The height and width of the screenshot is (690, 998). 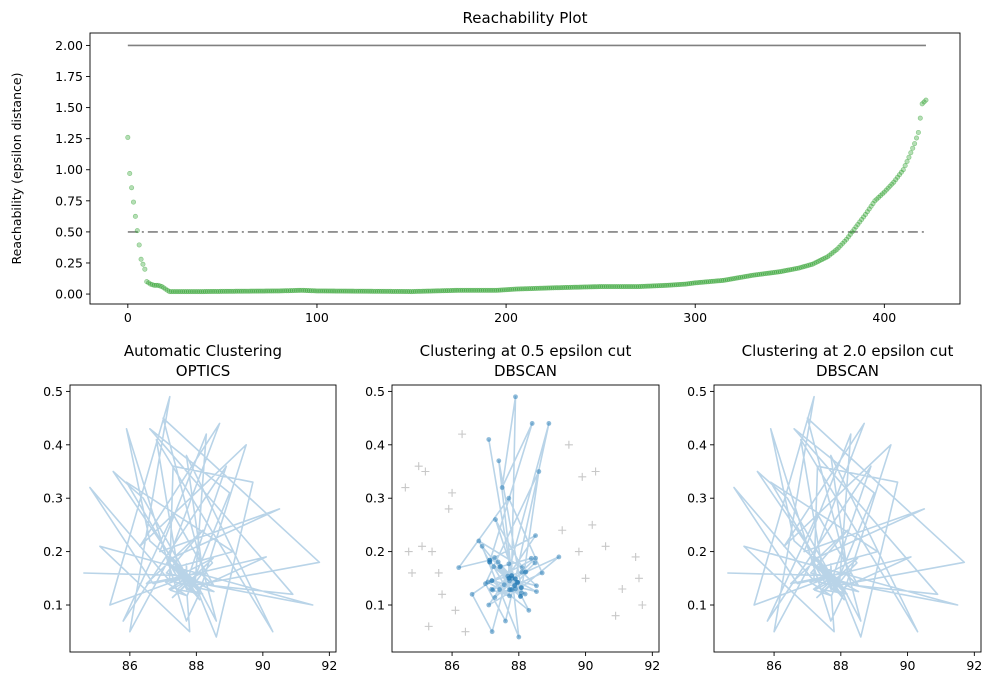 I want to click on y-tick-label: 1.00, so click(x=69, y=169).